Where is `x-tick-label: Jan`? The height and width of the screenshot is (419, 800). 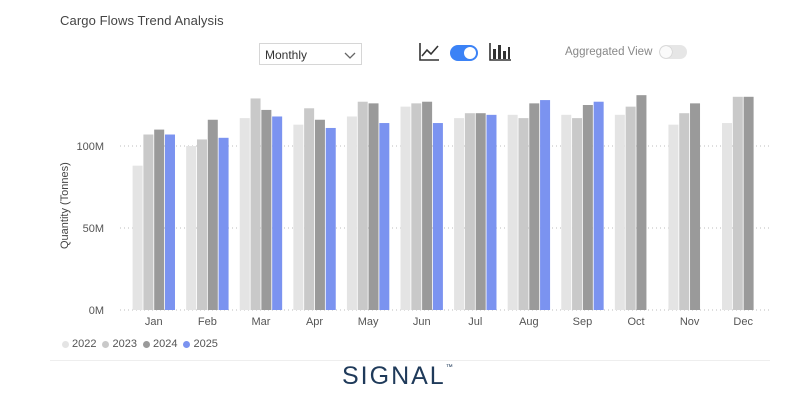
x-tick-label: Jan is located at coordinates (154, 322).